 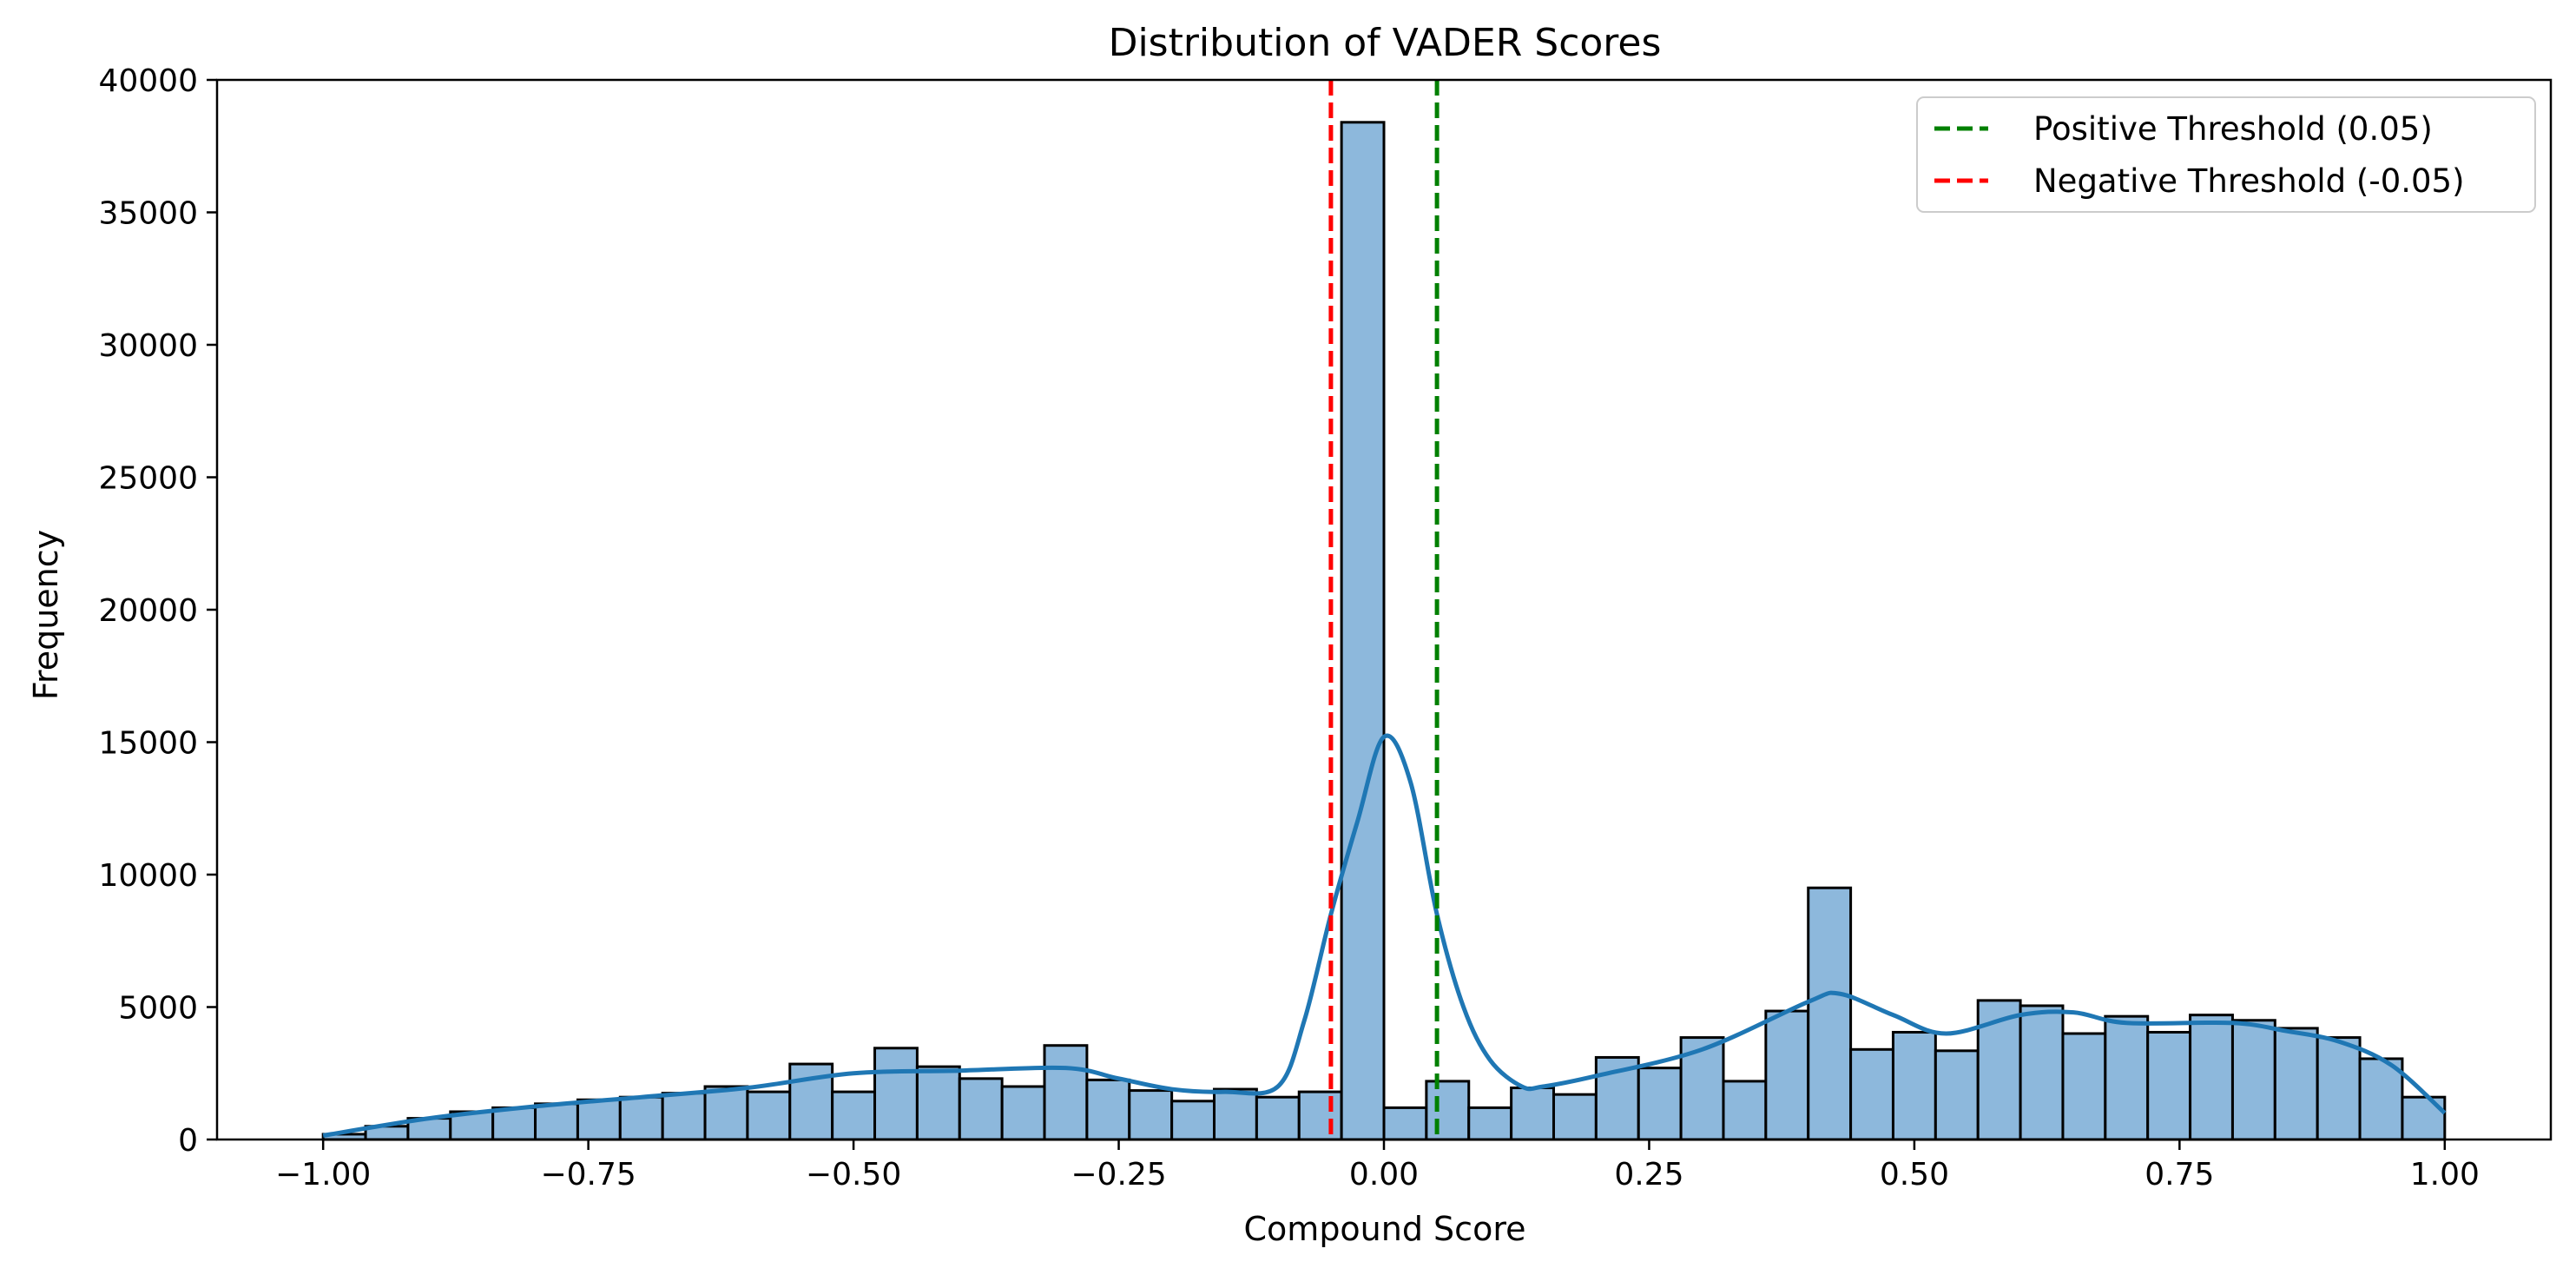 I want to click on y-tick-label: 40000, so click(x=148, y=81).